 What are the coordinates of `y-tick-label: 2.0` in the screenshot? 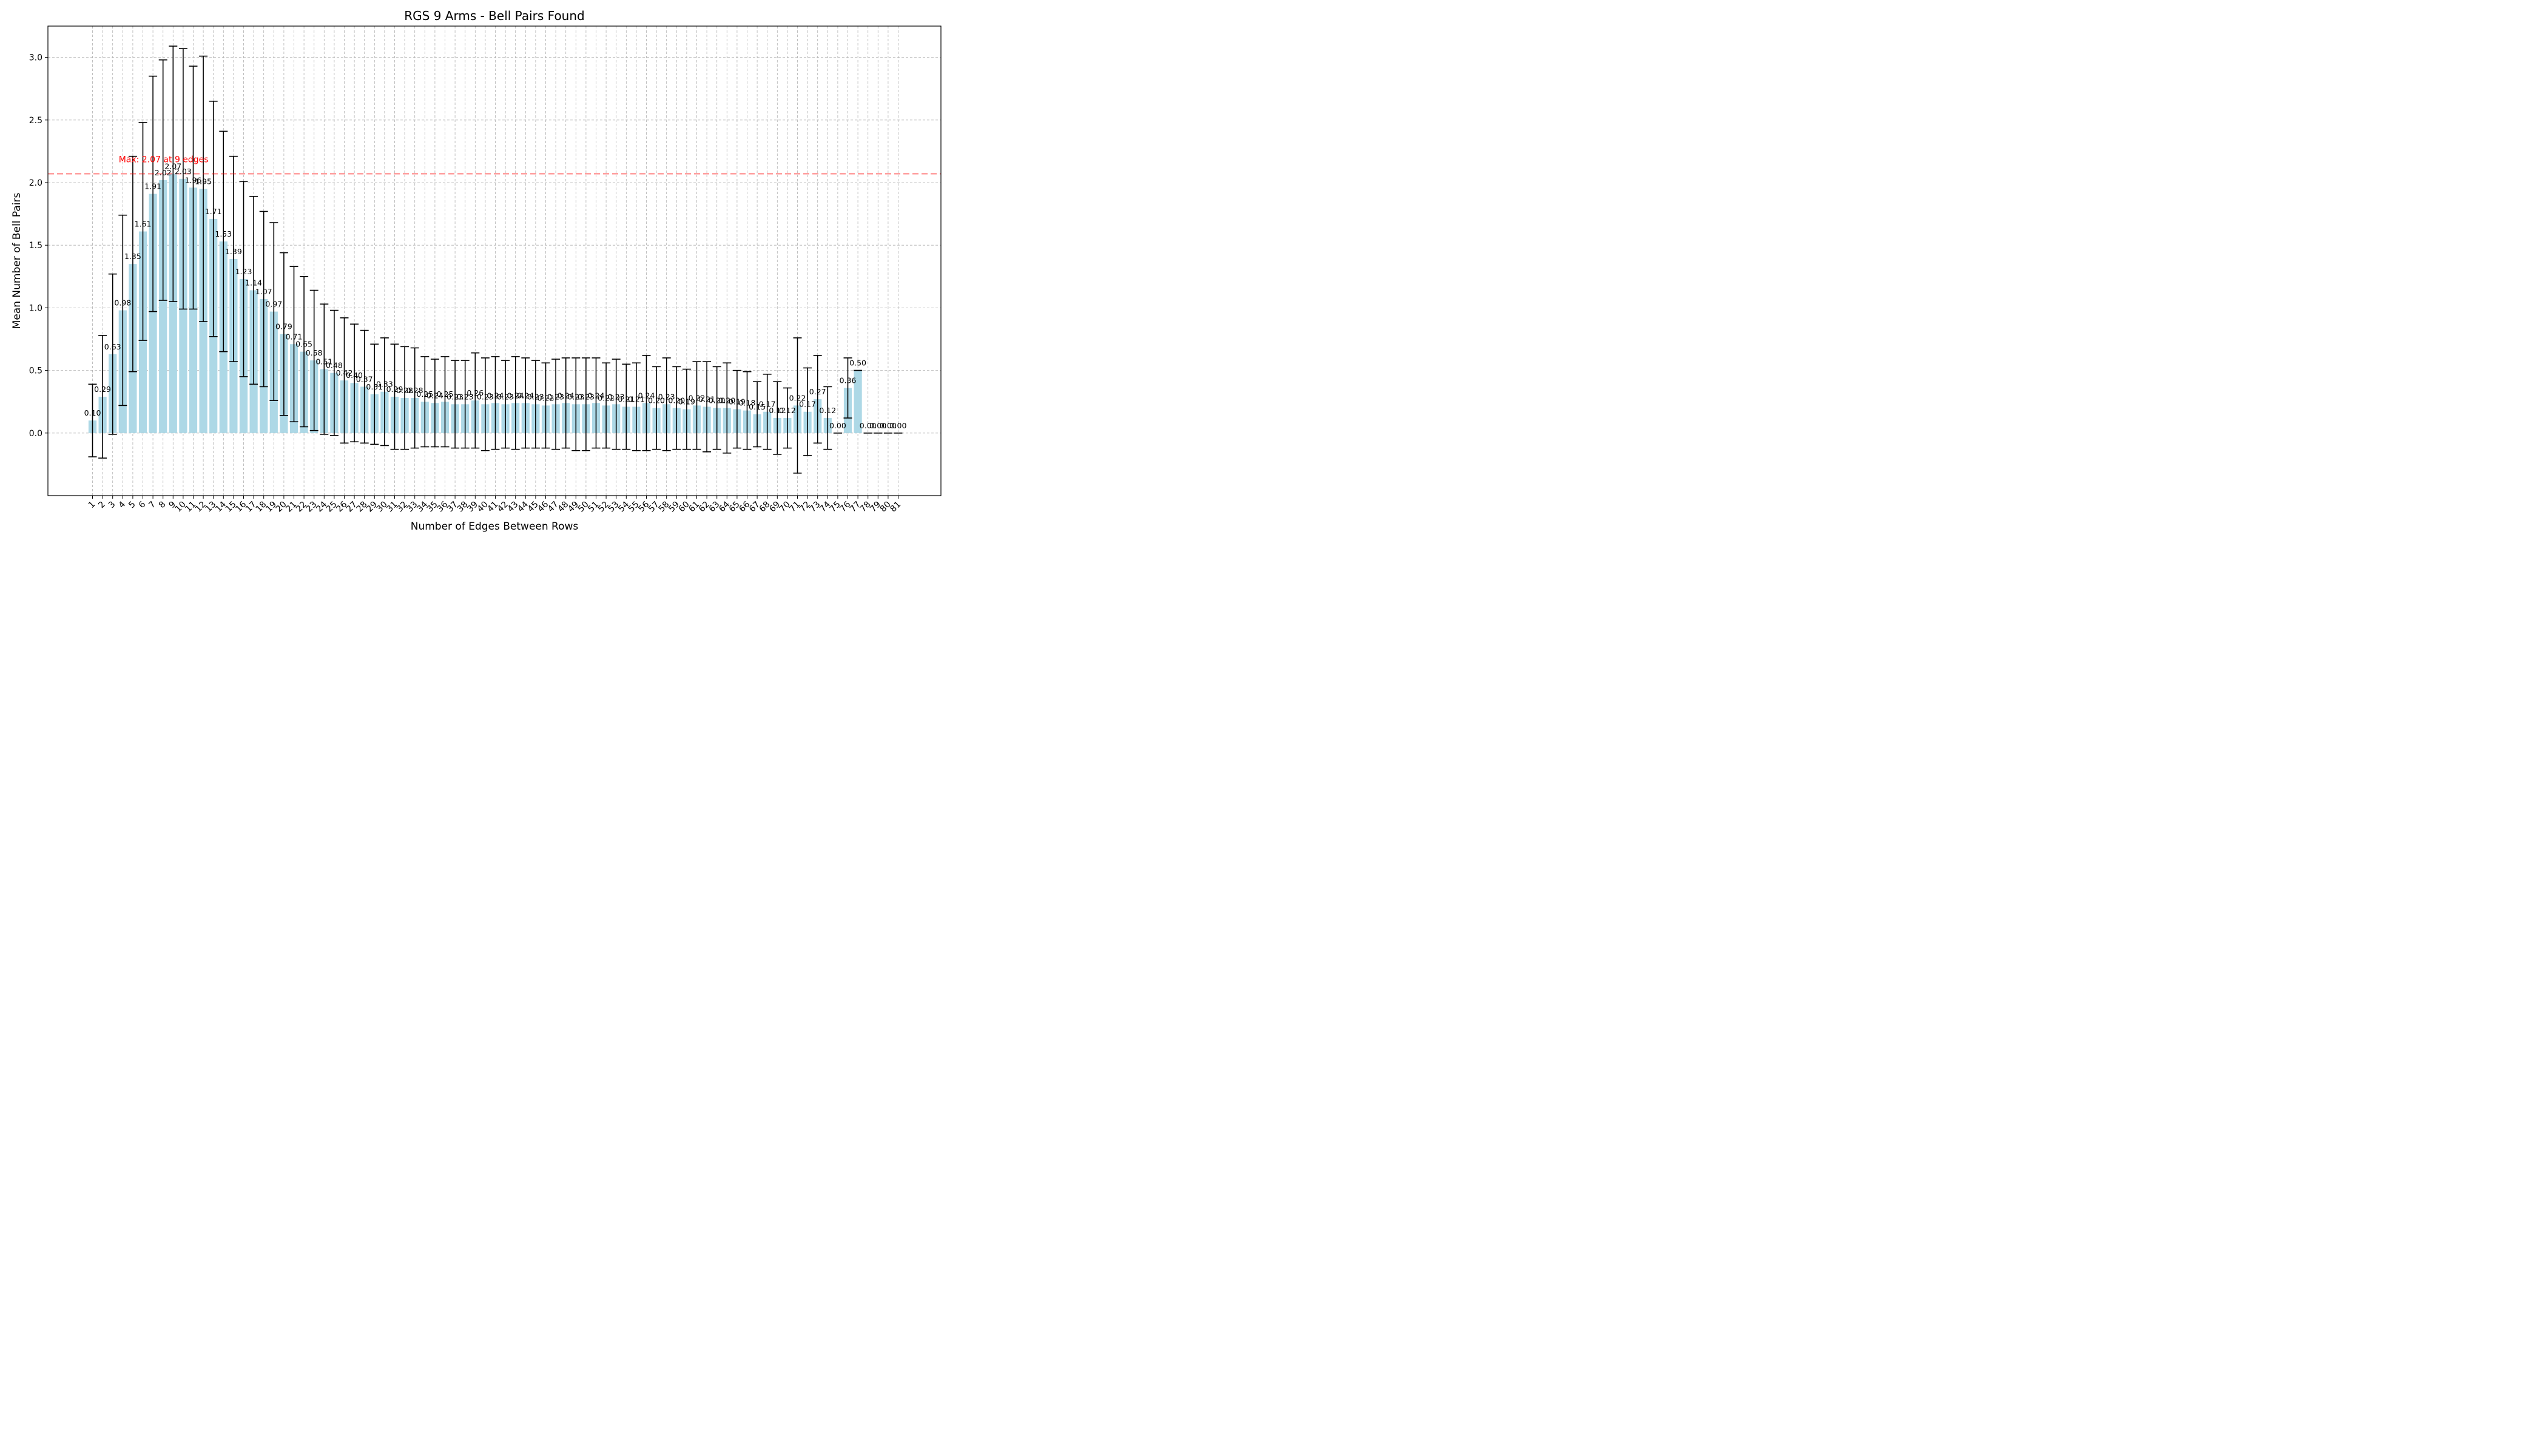 It's located at (35, 183).